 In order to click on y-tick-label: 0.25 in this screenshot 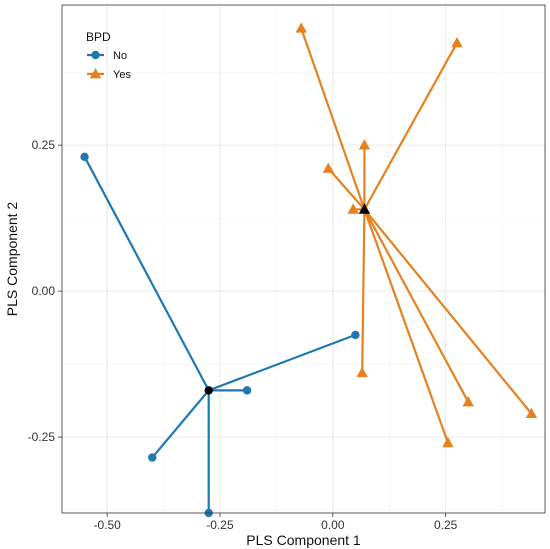, I will do `click(44, 145)`.